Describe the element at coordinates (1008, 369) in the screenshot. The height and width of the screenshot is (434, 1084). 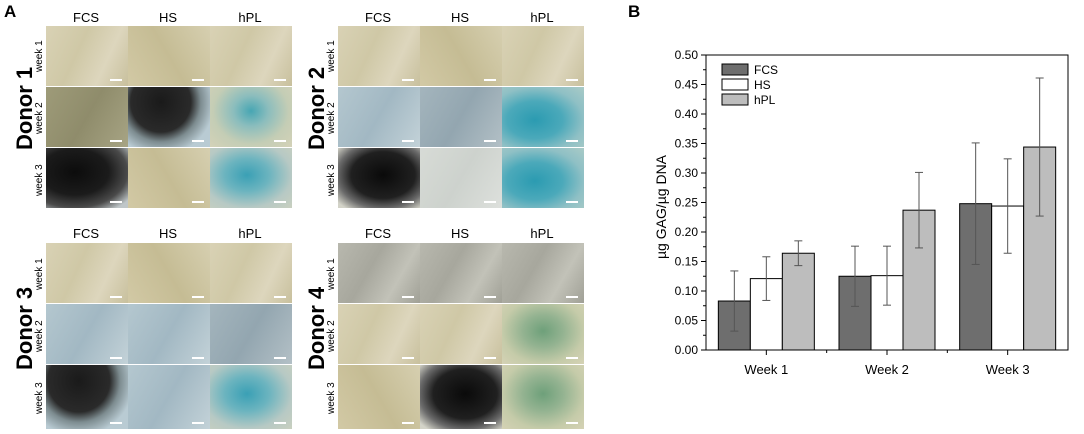
I see `x-tick-label: Week 3` at that location.